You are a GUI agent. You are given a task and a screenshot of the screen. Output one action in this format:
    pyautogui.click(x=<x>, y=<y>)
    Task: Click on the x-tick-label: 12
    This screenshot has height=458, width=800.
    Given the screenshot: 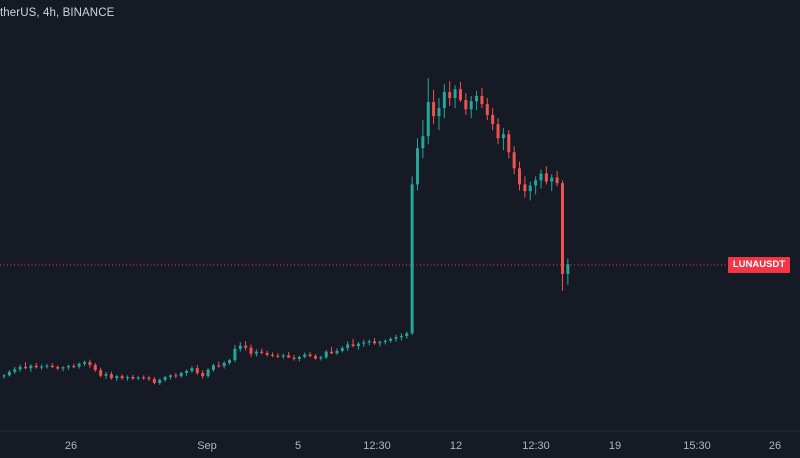 What is the action you would take?
    pyautogui.click(x=456, y=446)
    